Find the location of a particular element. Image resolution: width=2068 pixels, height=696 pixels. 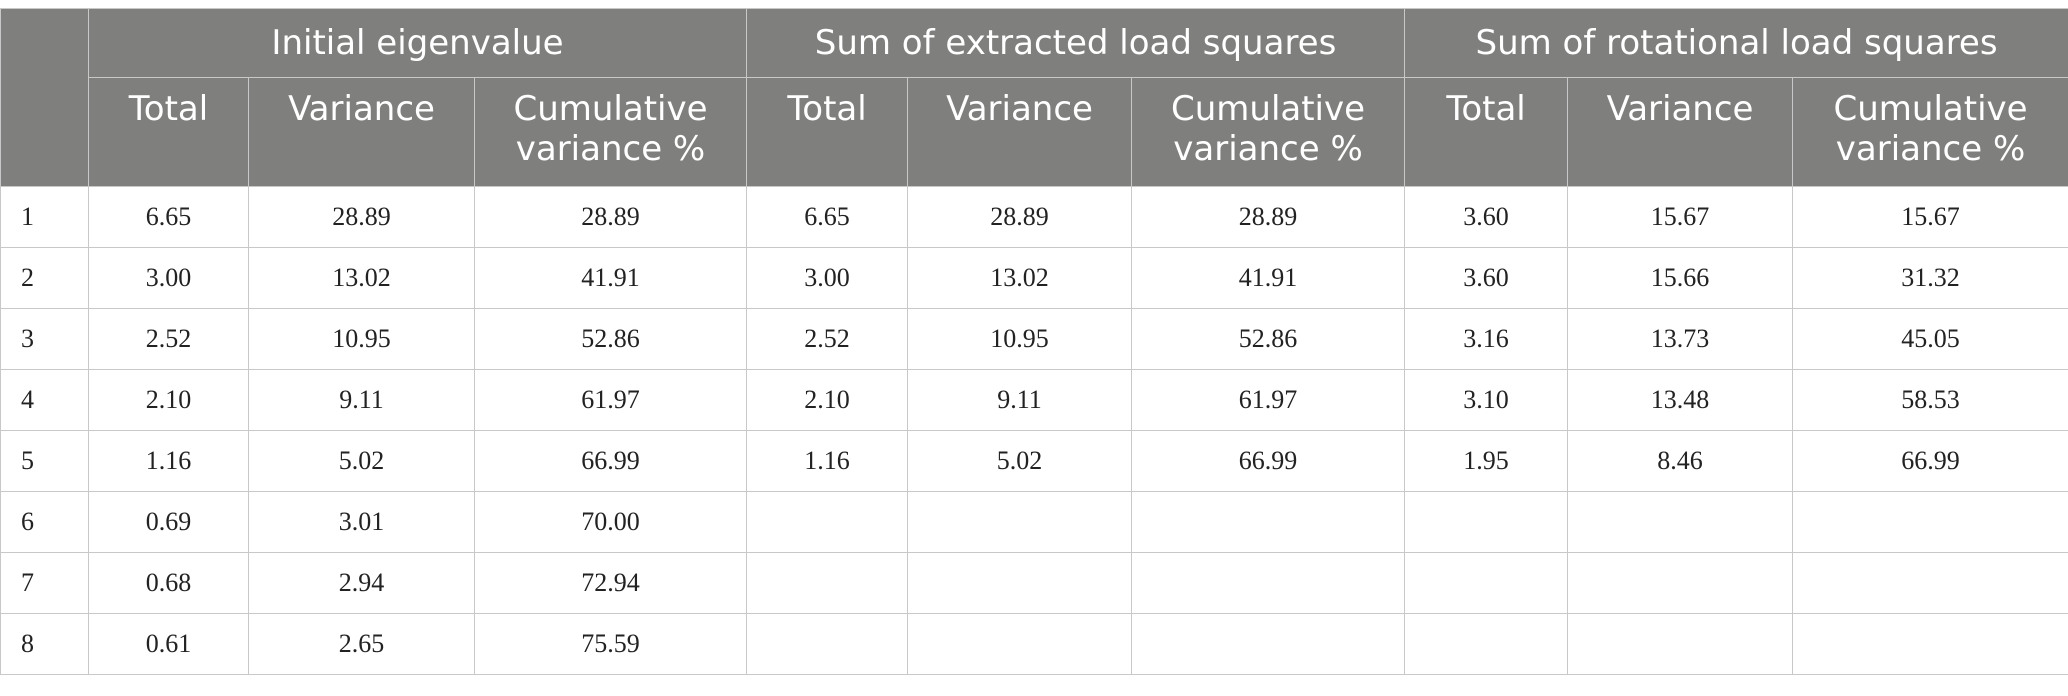

table-row: 8 0.61 2.65 75.59 is located at coordinates (1034, 644).